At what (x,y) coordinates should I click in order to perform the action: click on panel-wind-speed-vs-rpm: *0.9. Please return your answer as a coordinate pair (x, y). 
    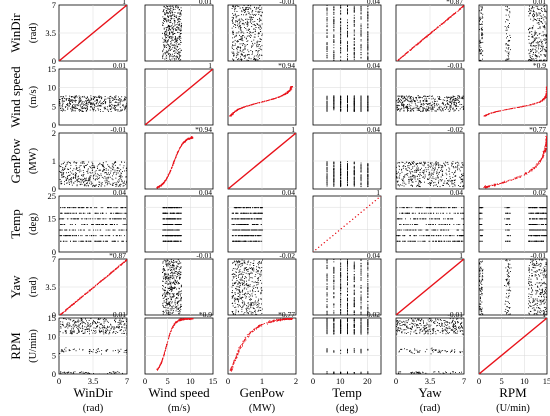
    Looking at the image, I should click on (513, 93).